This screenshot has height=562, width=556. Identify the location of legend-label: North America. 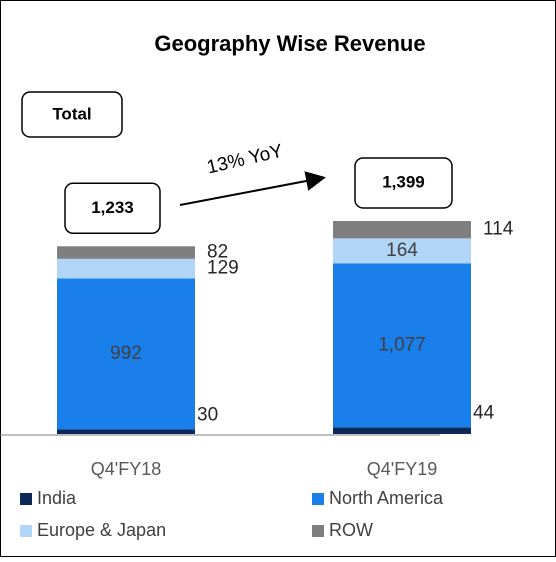
(386, 498).